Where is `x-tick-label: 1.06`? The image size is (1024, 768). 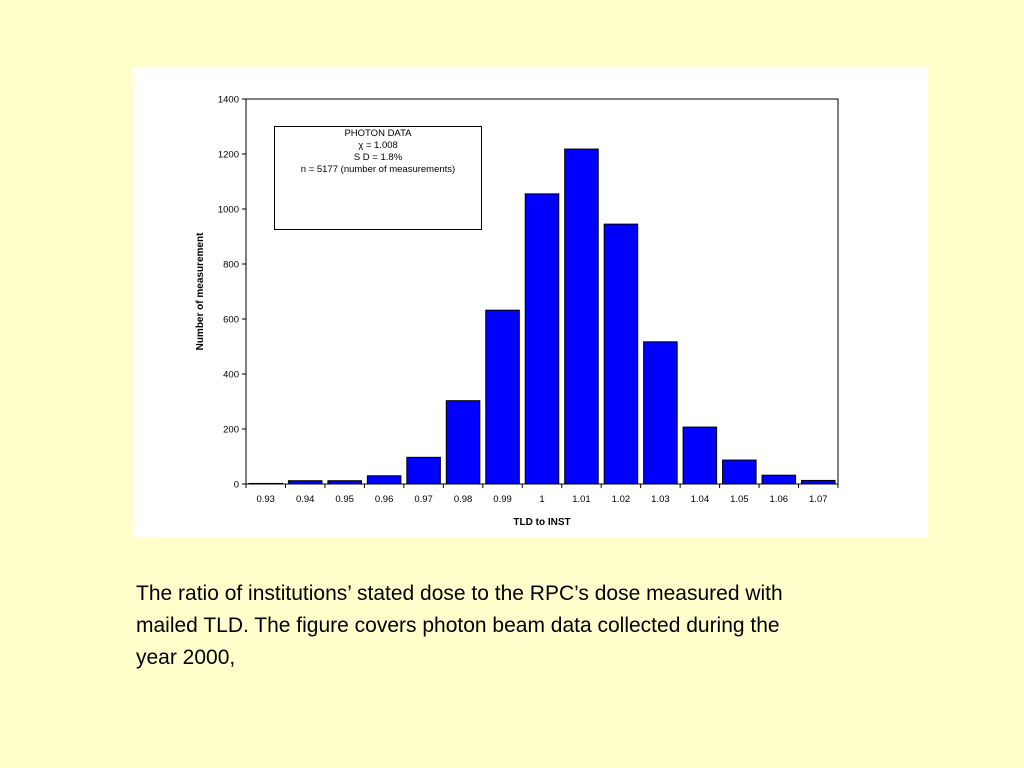
x-tick-label: 1.06 is located at coordinates (779, 499).